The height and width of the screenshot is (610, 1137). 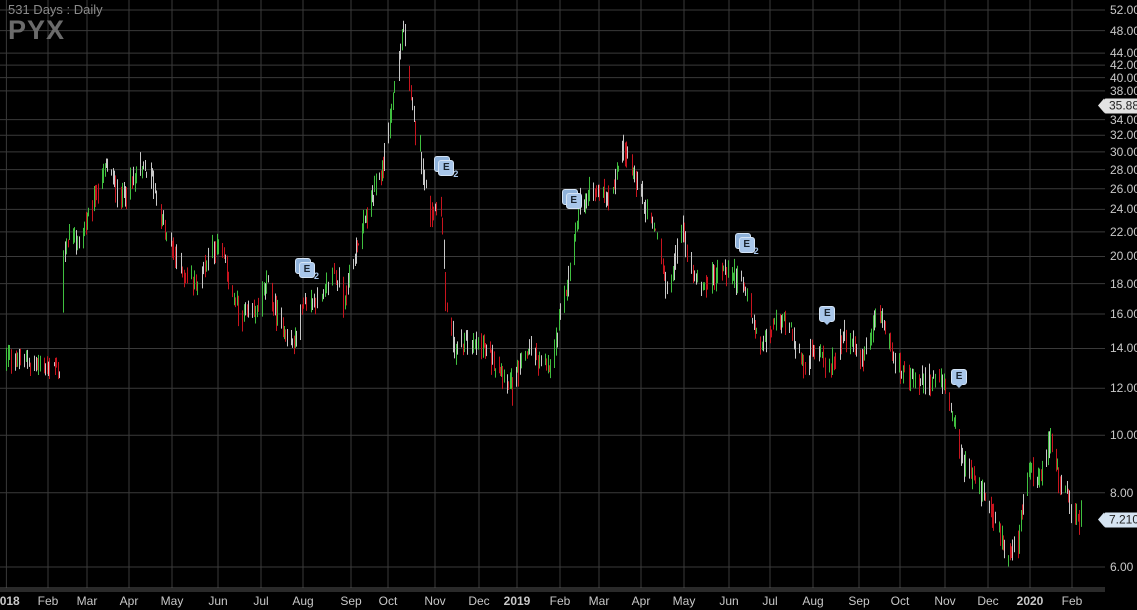 I want to click on y-tick-label: 38.00, so click(x=1123, y=90).